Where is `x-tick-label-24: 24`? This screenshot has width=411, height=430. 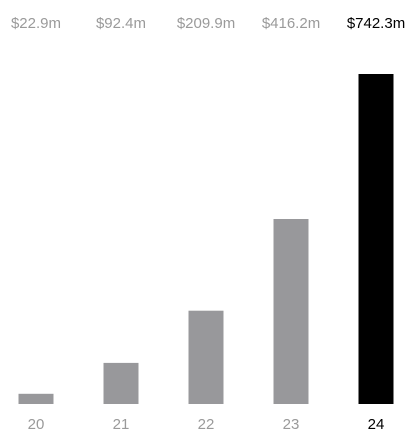
x-tick-label-24: 24 is located at coordinates (376, 423).